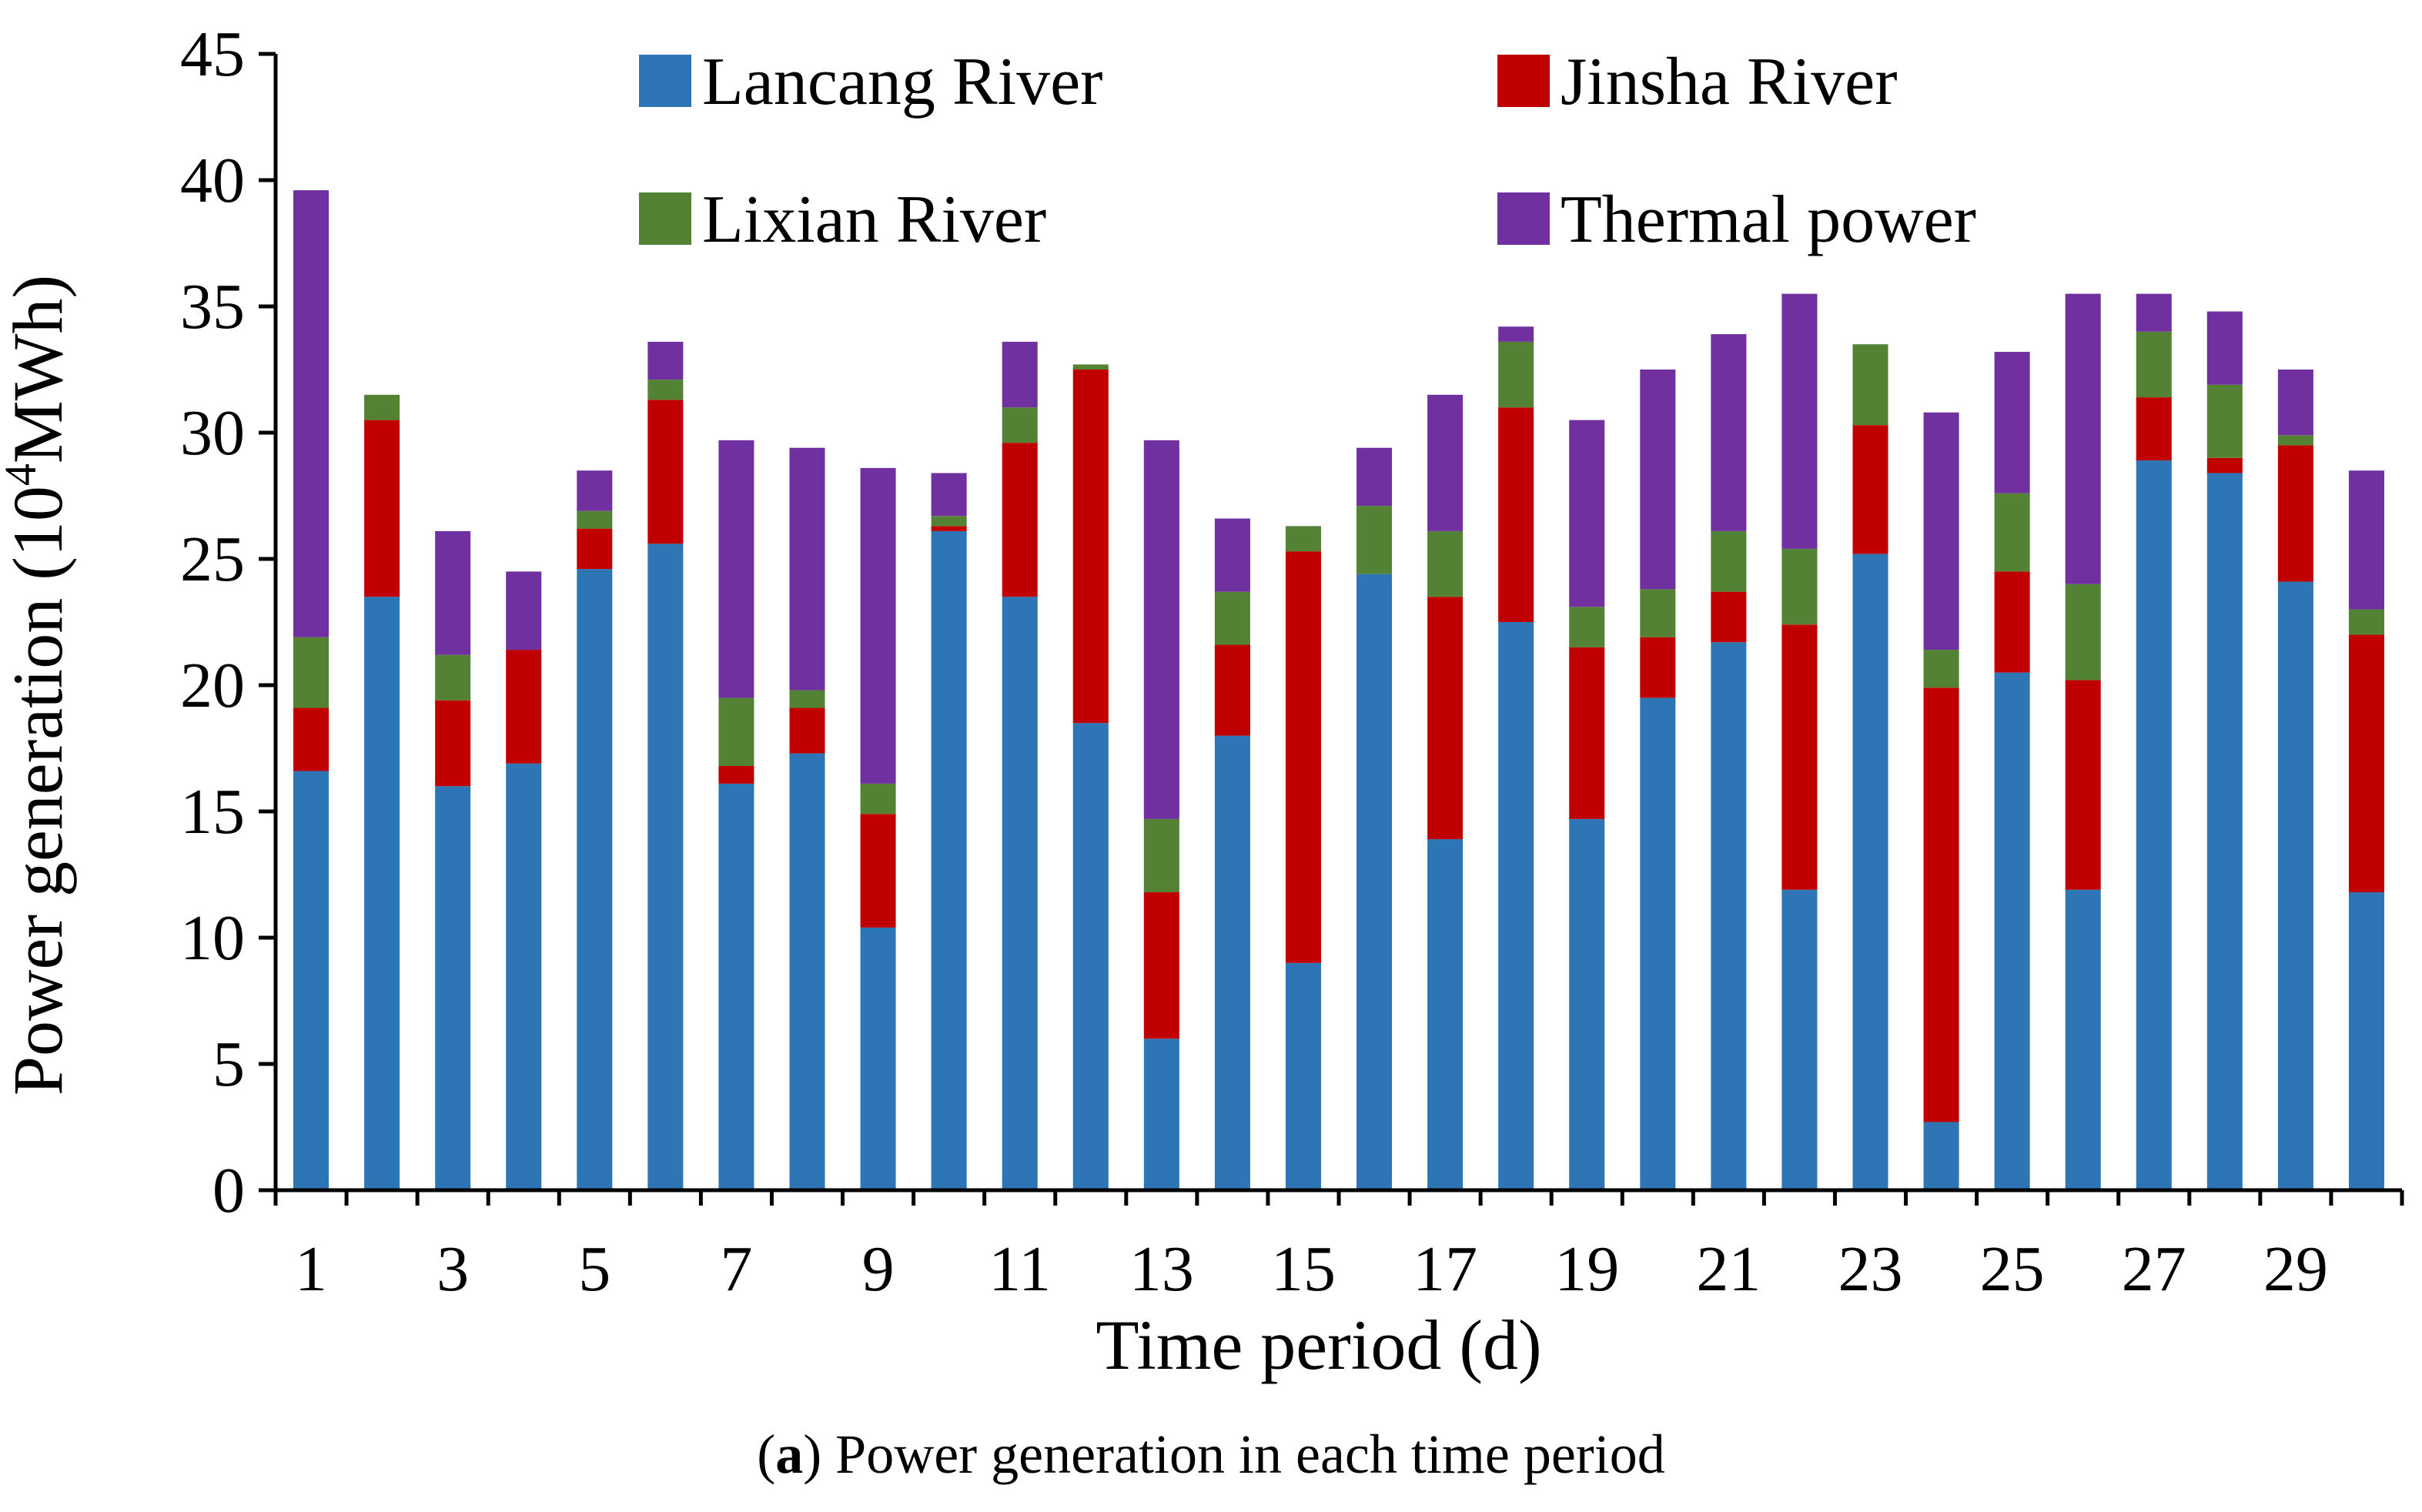 Image resolution: width=2422 pixels, height=1512 pixels. Describe the element at coordinates (2012, 1269) in the screenshot. I see `x-tick-label-25: 25` at that location.